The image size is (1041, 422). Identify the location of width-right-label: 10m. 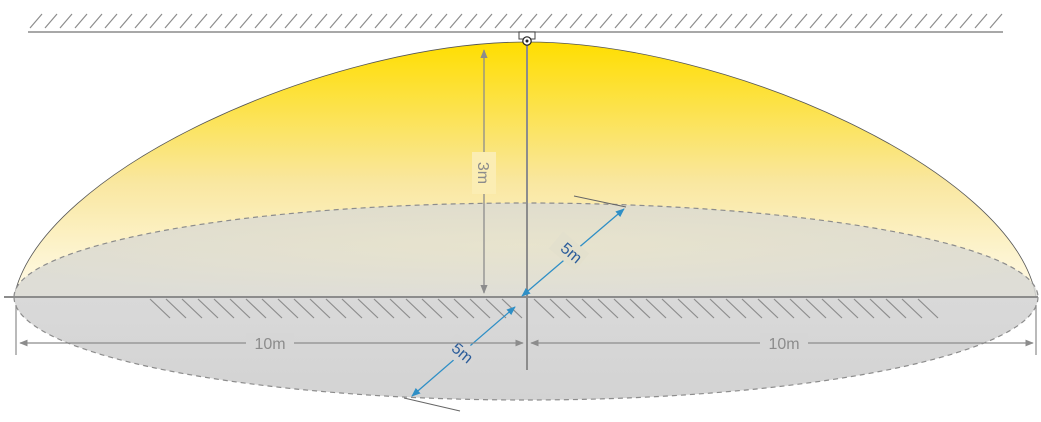
(783, 344).